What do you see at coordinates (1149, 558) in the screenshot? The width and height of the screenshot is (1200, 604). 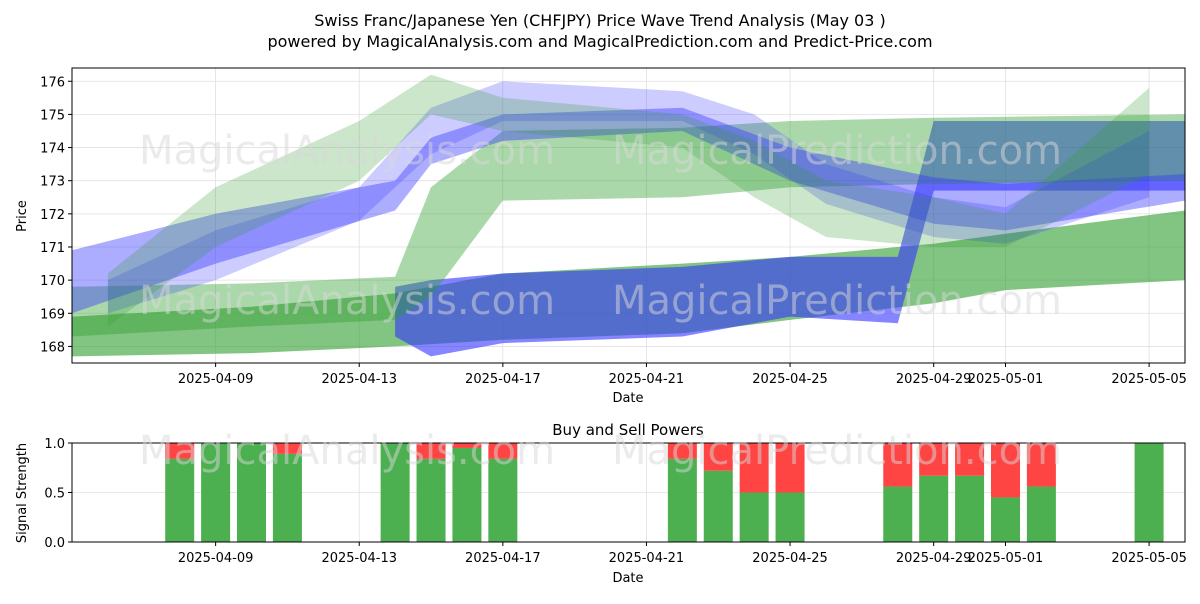 I see `signal-xtick-label: 2025-05-05` at bounding box center [1149, 558].